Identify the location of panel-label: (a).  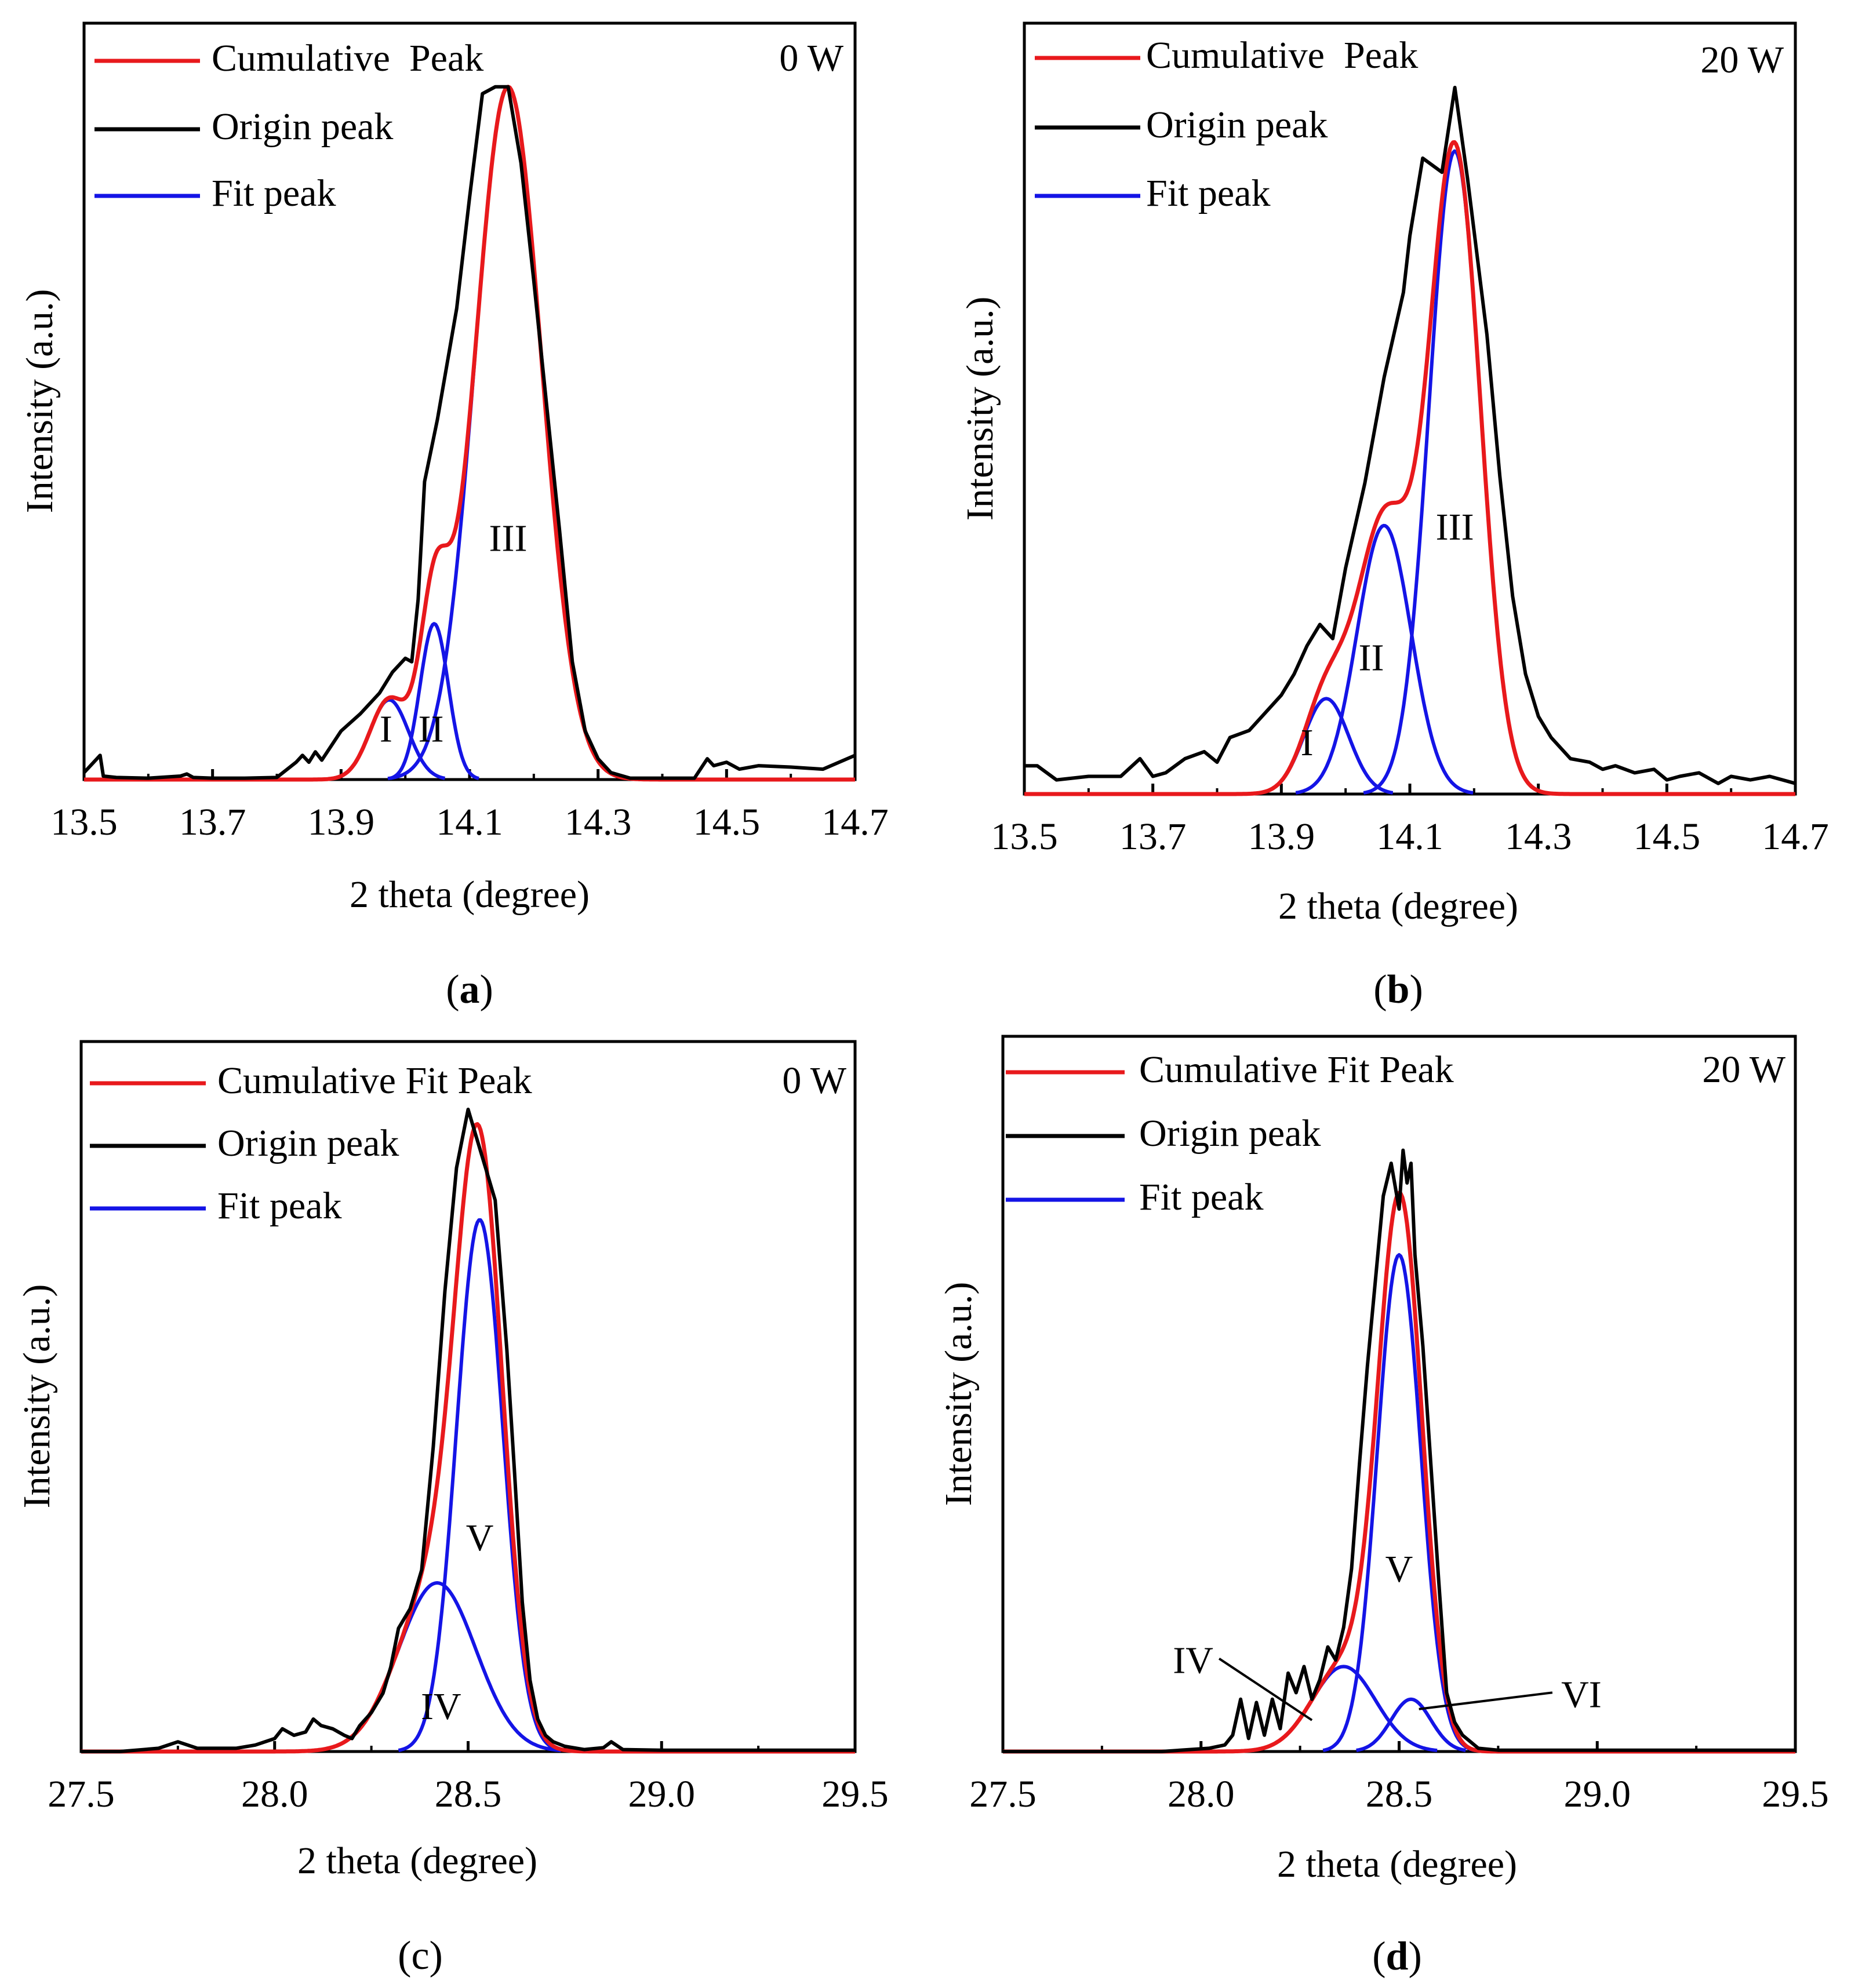
(469, 989).